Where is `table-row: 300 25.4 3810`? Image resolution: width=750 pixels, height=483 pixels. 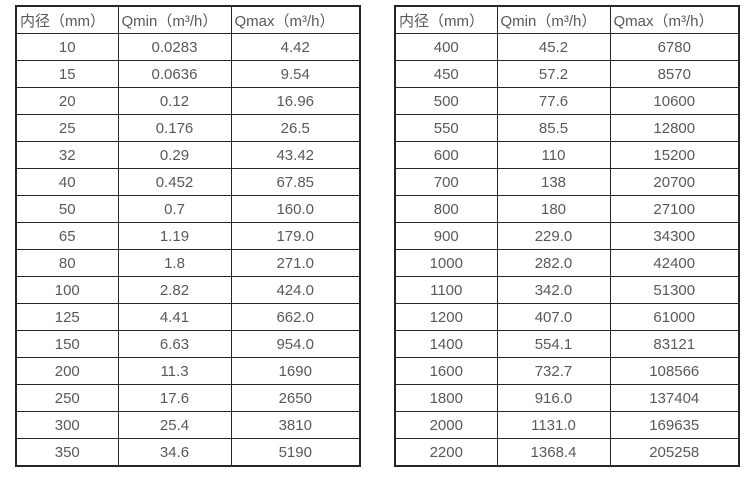
table-row: 300 25.4 3810 is located at coordinates (188, 425).